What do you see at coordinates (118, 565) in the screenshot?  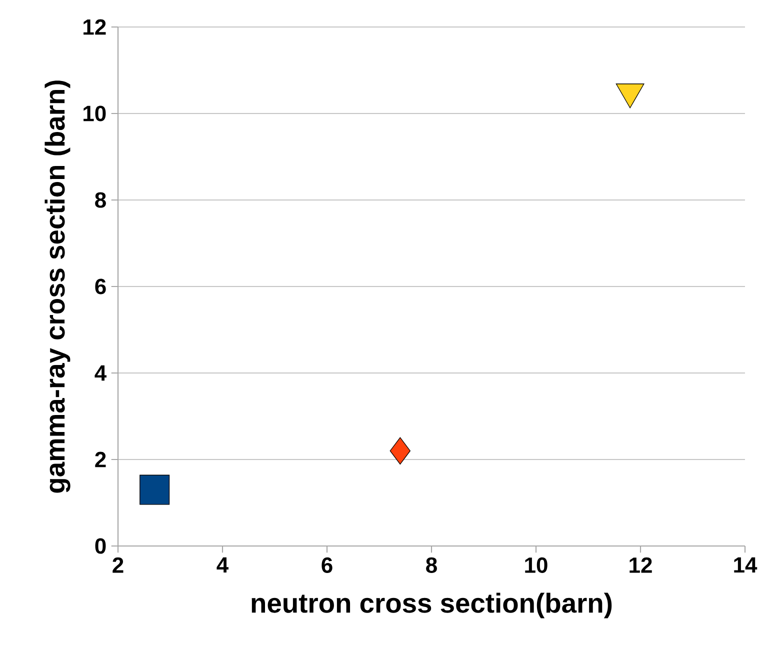 I see `x-tick-label: 2` at bounding box center [118, 565].